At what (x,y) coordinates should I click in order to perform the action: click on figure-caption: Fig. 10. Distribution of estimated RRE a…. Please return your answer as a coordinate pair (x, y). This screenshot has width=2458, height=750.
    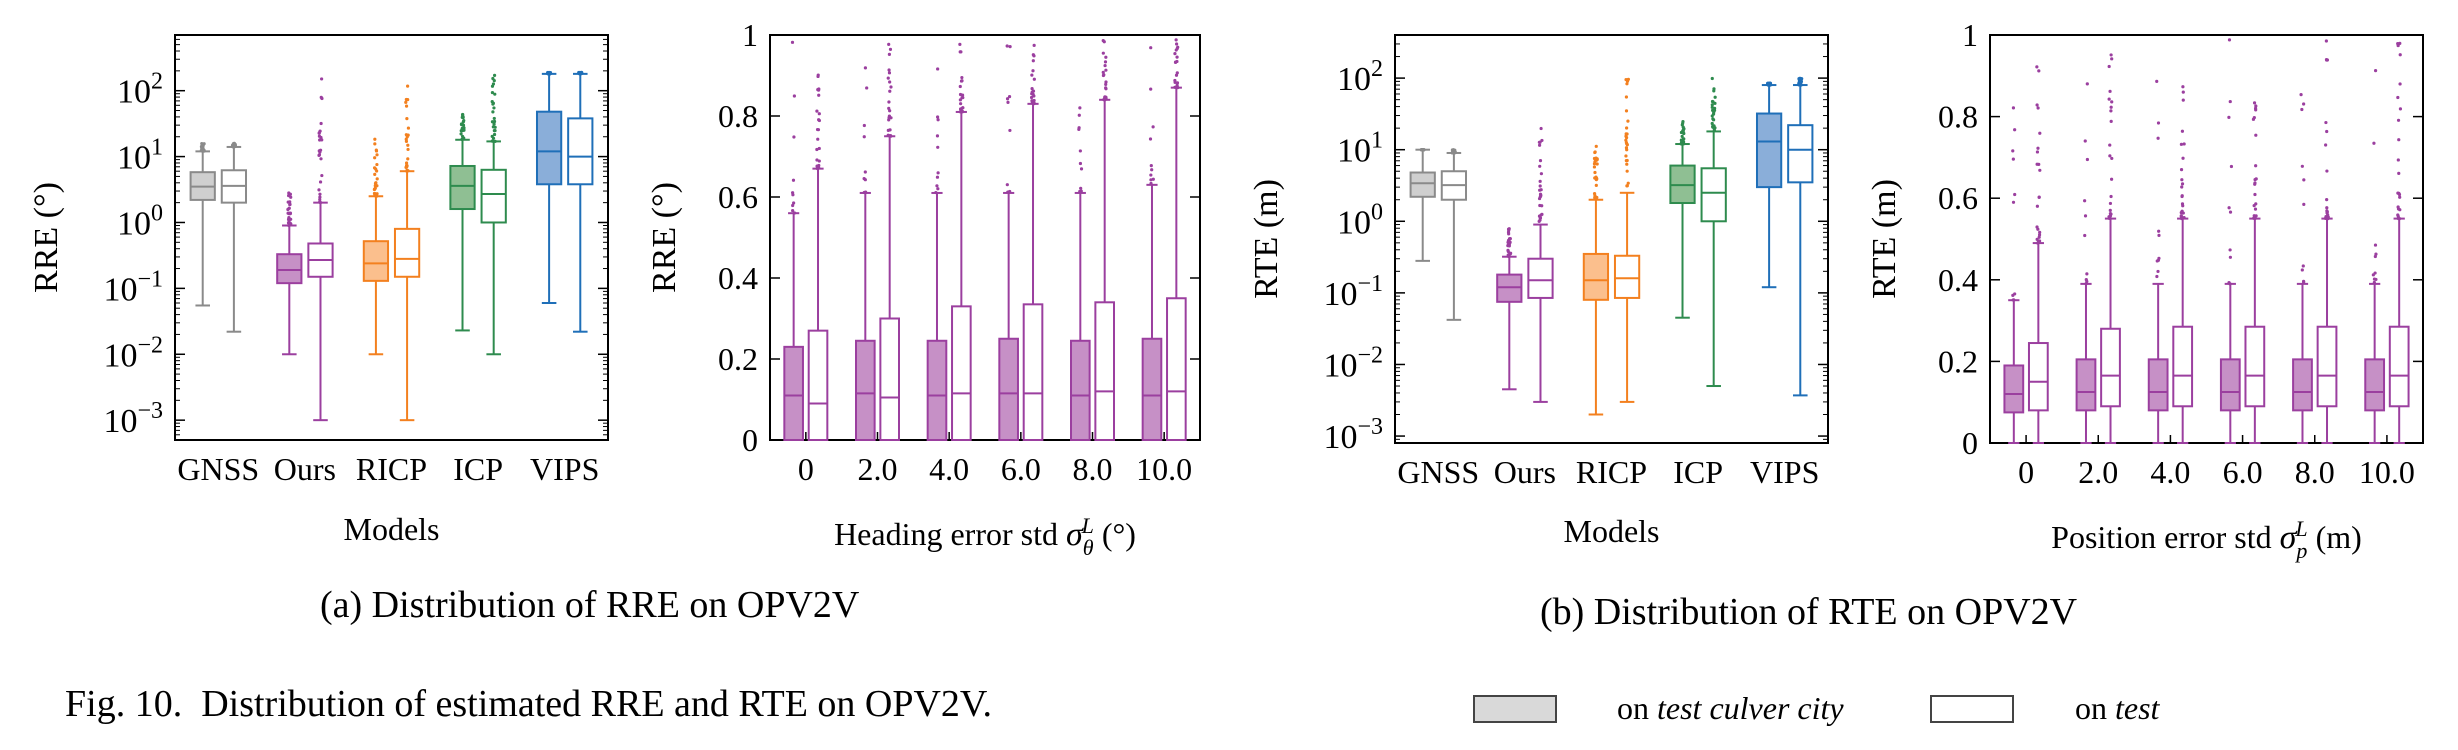
    Looking at the image, I should click on (528, 704).